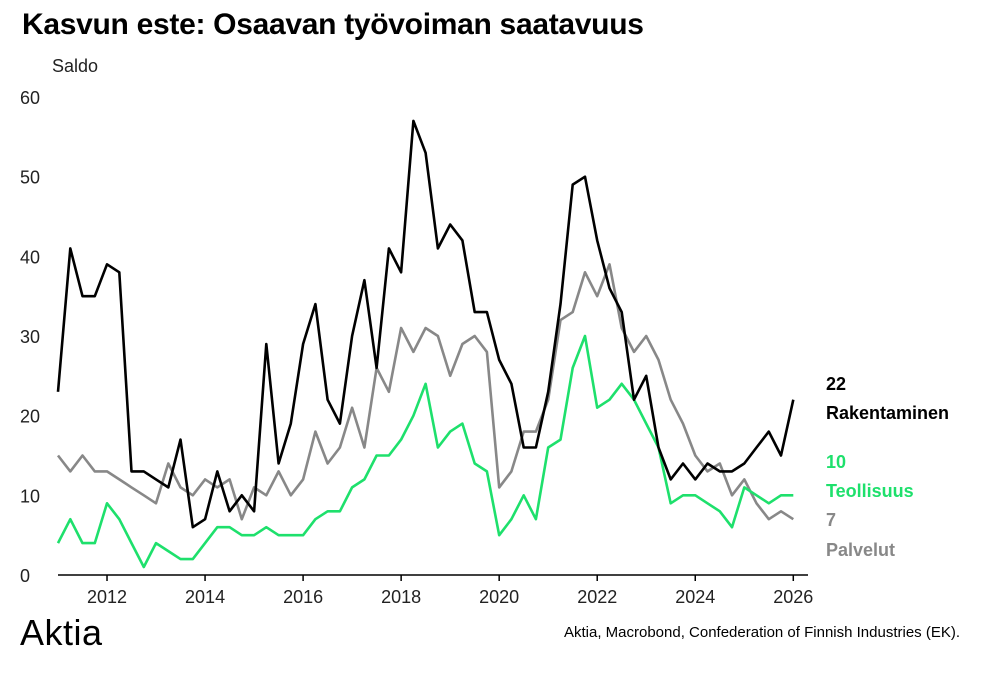 This screenshot has width=994, height=673. I want to click on x-tick-label: 2014, so click(205, 597).